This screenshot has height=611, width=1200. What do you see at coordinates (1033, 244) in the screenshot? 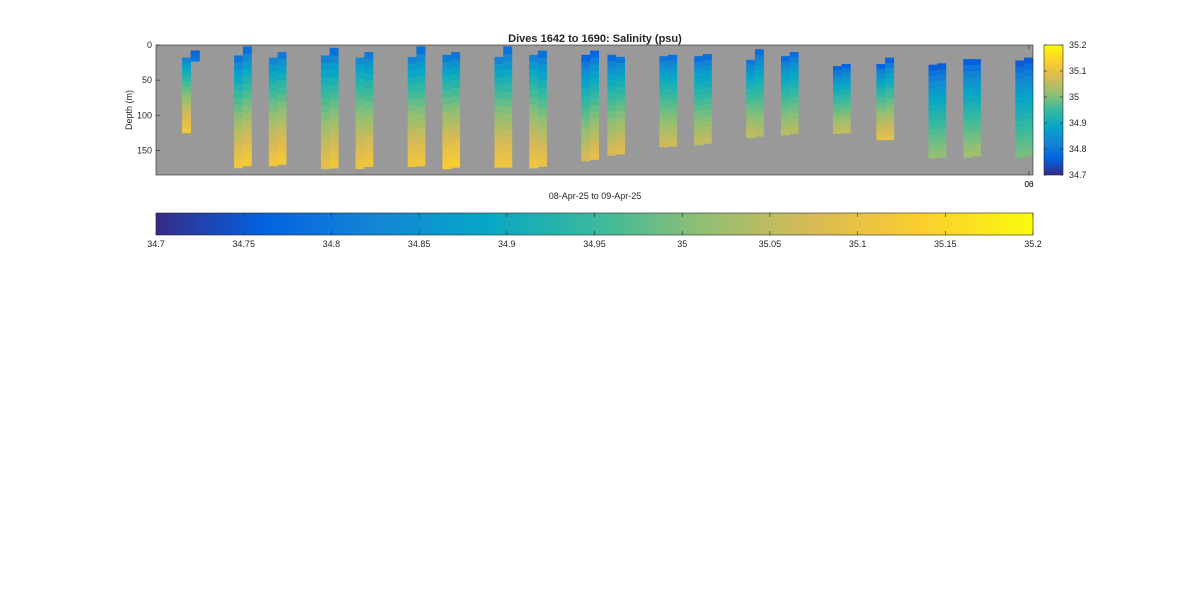
I see `bottom-colorbar-tick-label: 35.2` at bounding box center [1033, 244].